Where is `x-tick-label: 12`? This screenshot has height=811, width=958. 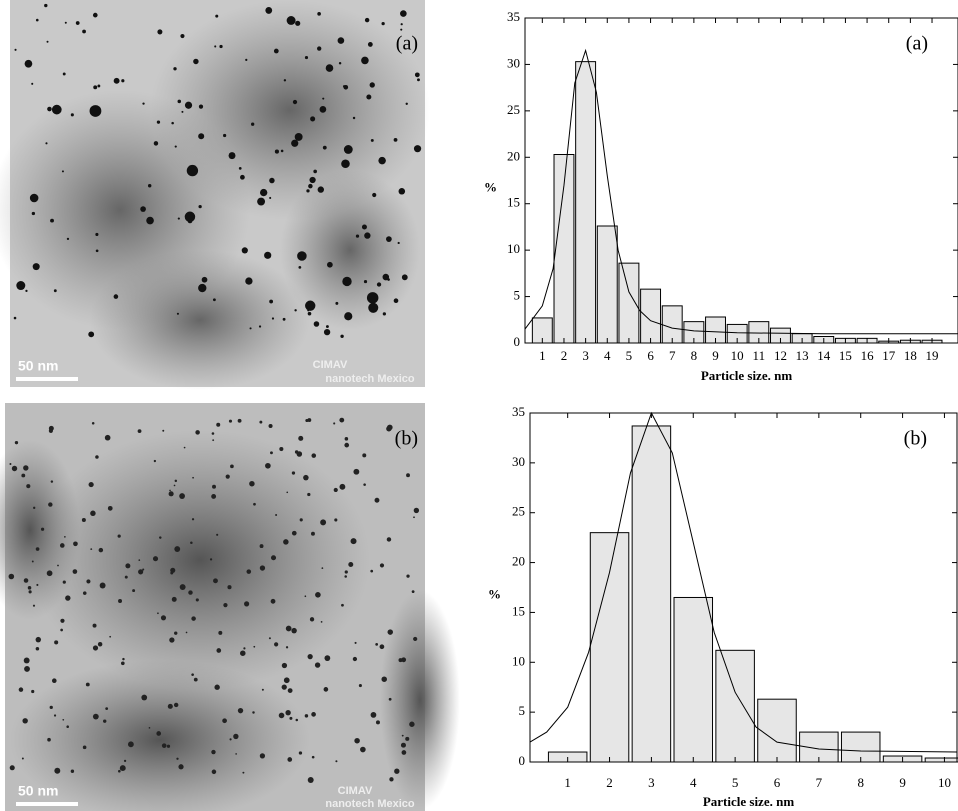 x-tick-label: 12 is located at coordinates (780, 355).